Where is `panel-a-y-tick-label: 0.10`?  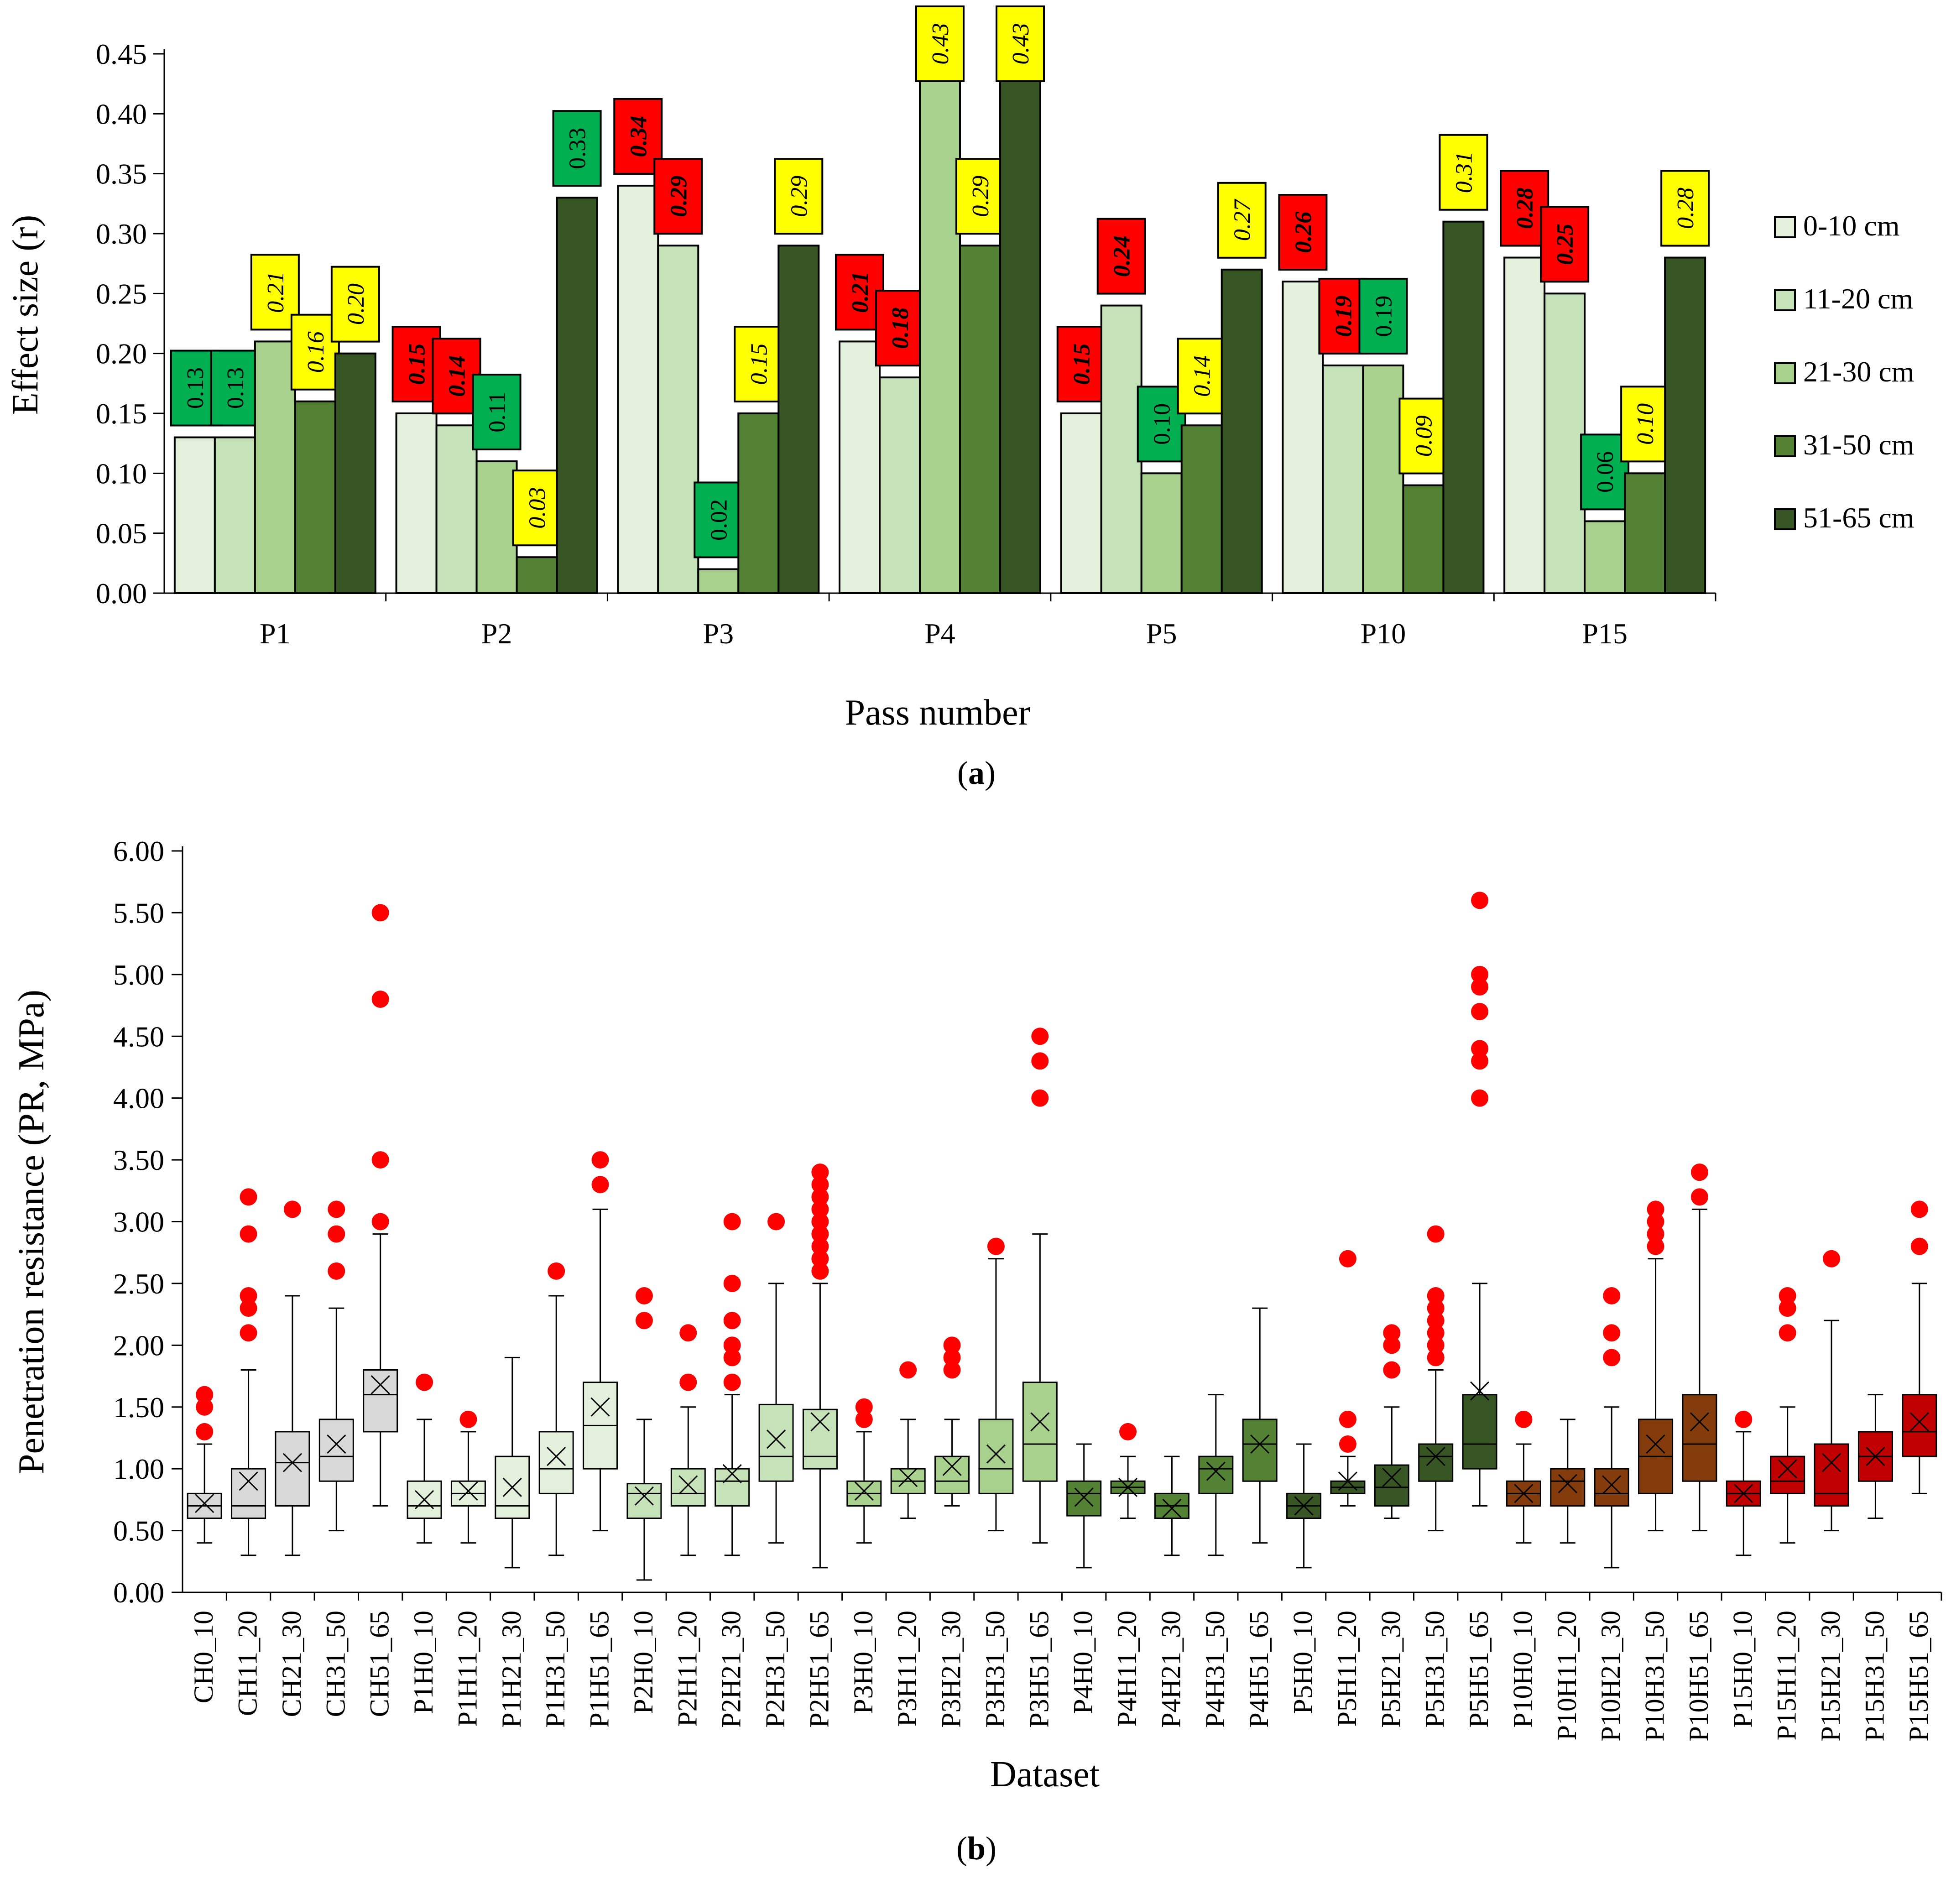
panel-a-y-tick-label: 0.10 is located at coordinates (122, 473).